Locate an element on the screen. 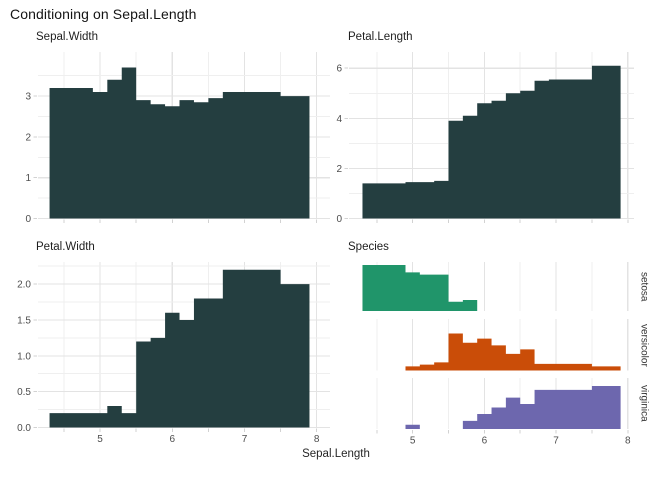 This screenshot has width=672, height=480. ridge-histogram-setosa is located at coordinates (420, 288).